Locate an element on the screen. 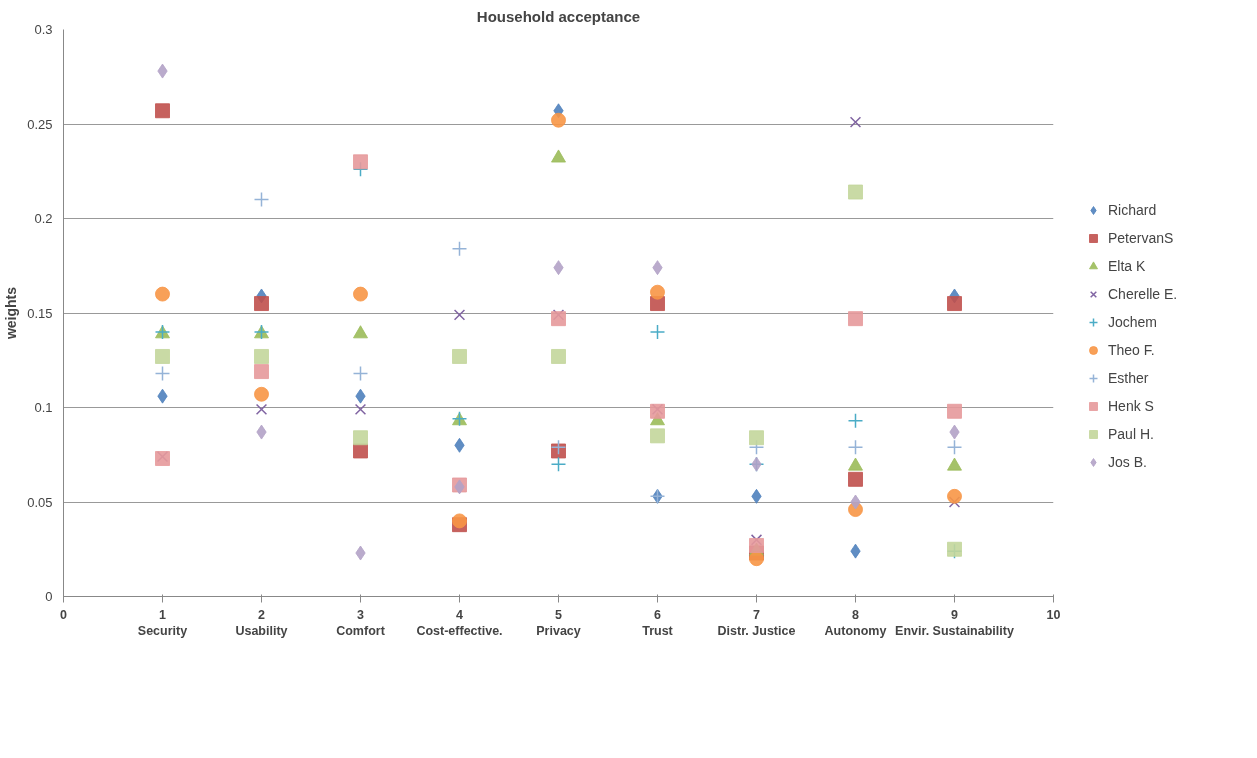 This screenshot has height=758, width=1257. legend-label: Jochem is located at coordinates (1133, 321).